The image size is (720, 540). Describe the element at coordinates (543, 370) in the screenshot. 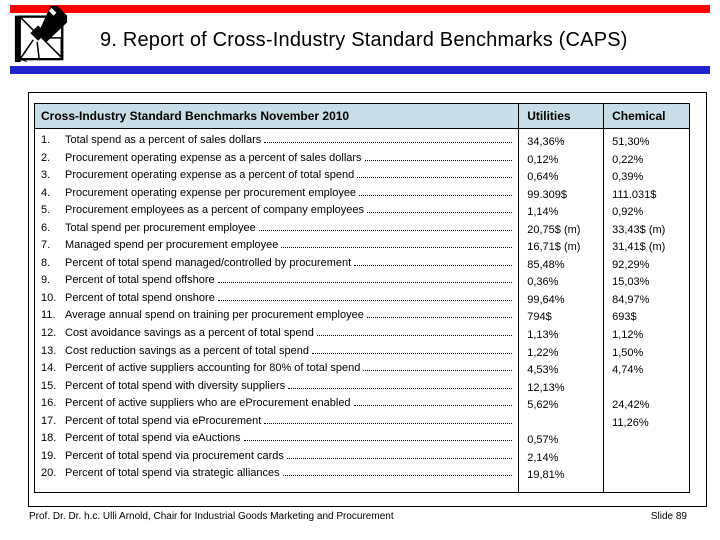

I see `utilities-value: 4,53%` at that location.